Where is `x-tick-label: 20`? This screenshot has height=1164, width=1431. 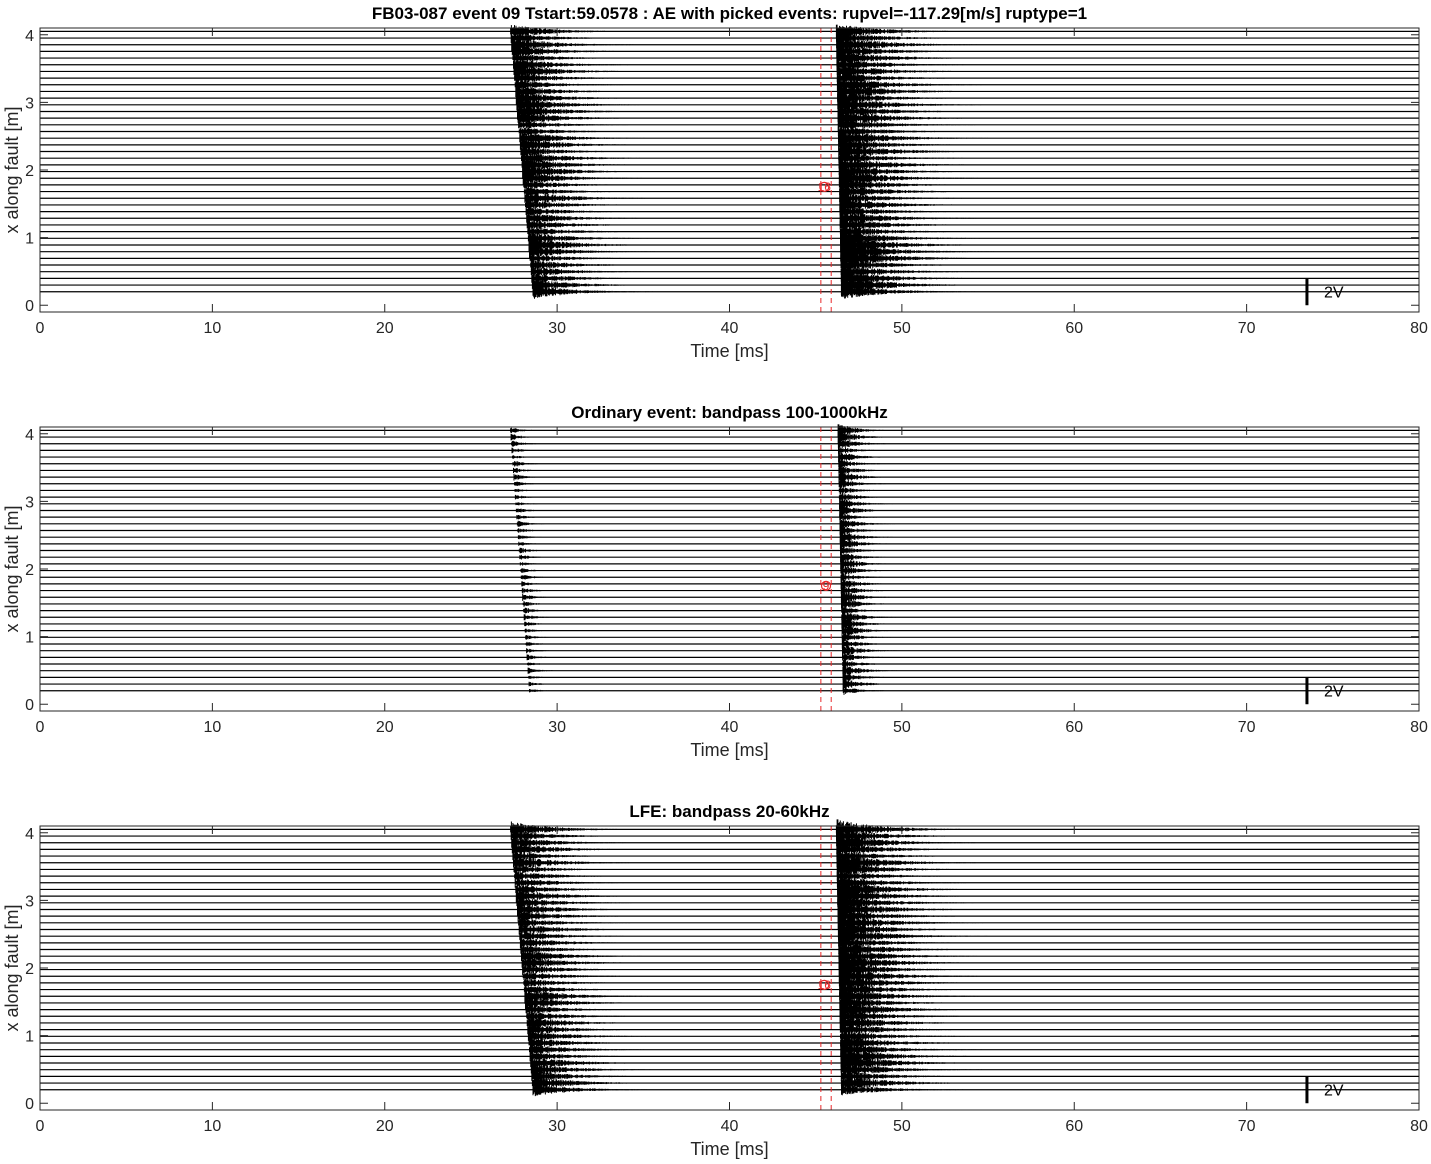
x-tick-label: 20 is located at coordinates (385, 328).